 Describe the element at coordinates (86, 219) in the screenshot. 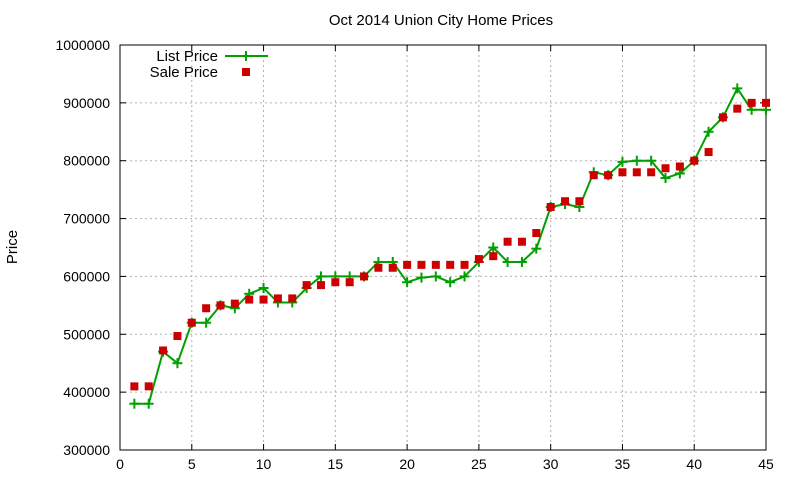

I see `y-tick-label: 700000` at that location.